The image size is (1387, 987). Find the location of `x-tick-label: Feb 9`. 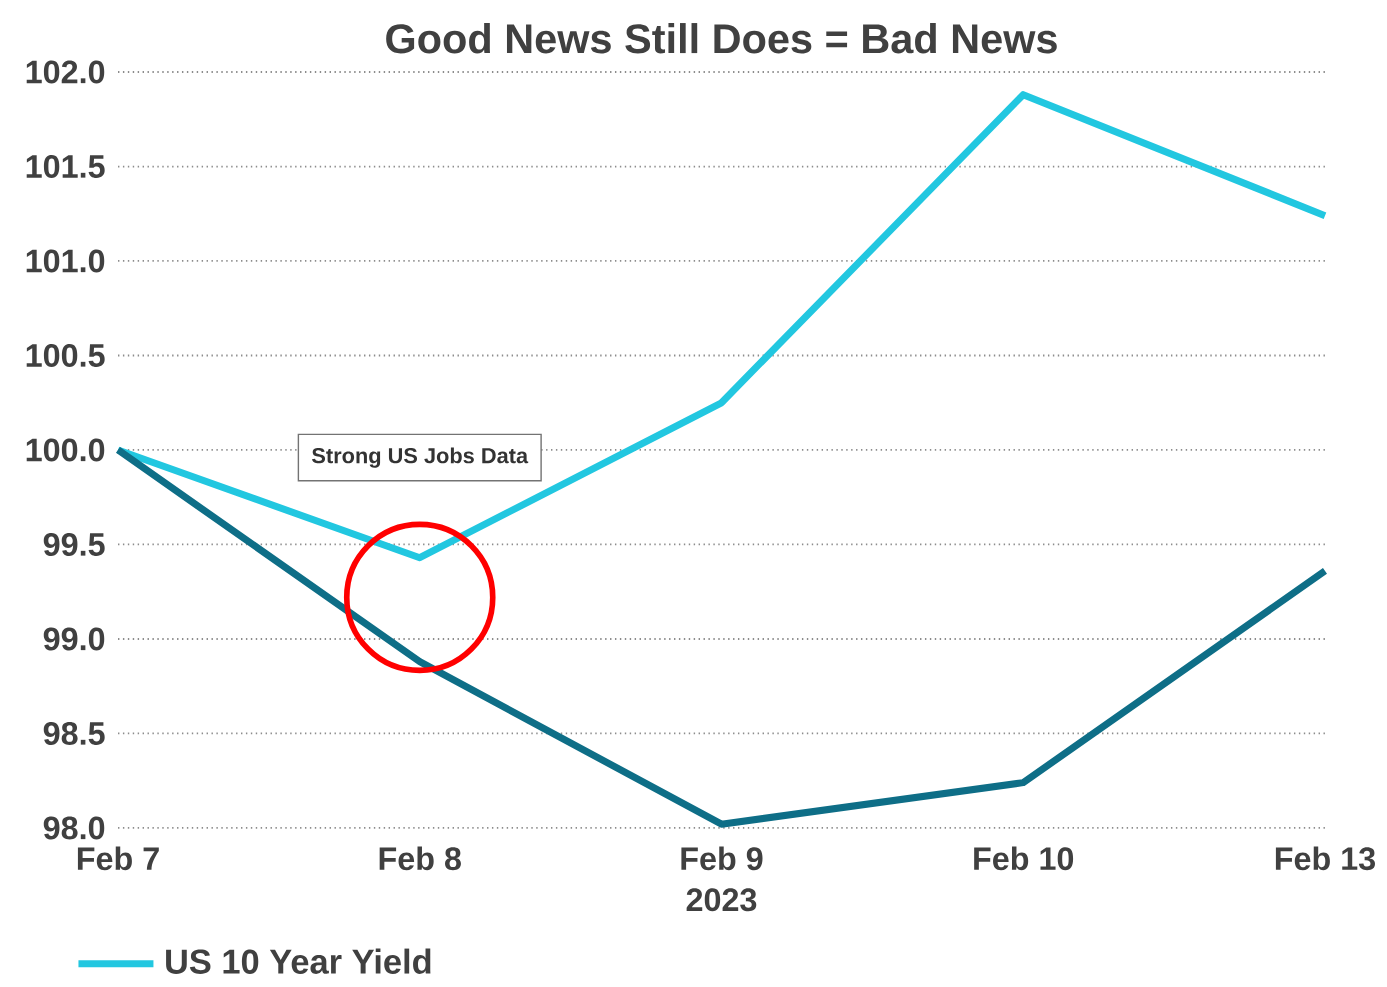

x-tick-label: Feb 9 is located at coordinates (722, 858).